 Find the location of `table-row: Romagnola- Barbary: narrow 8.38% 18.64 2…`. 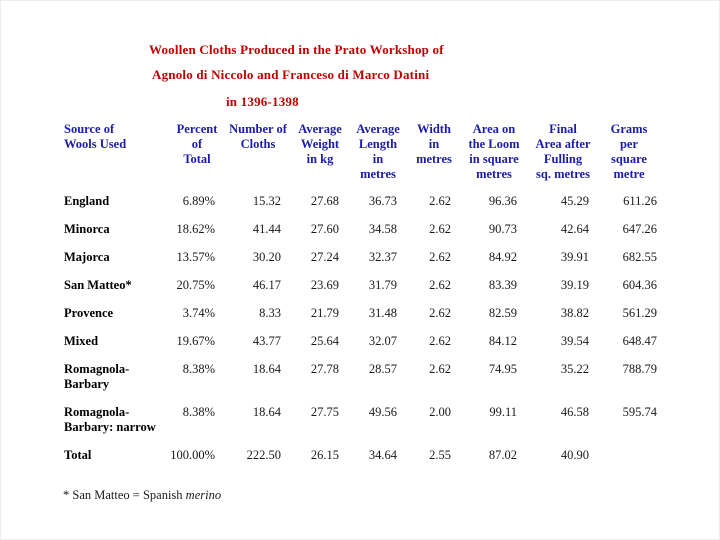

table-row: Romagnola- Barbary: narrow 8.38% 18.64 2… is located at coordinates (360, 426).